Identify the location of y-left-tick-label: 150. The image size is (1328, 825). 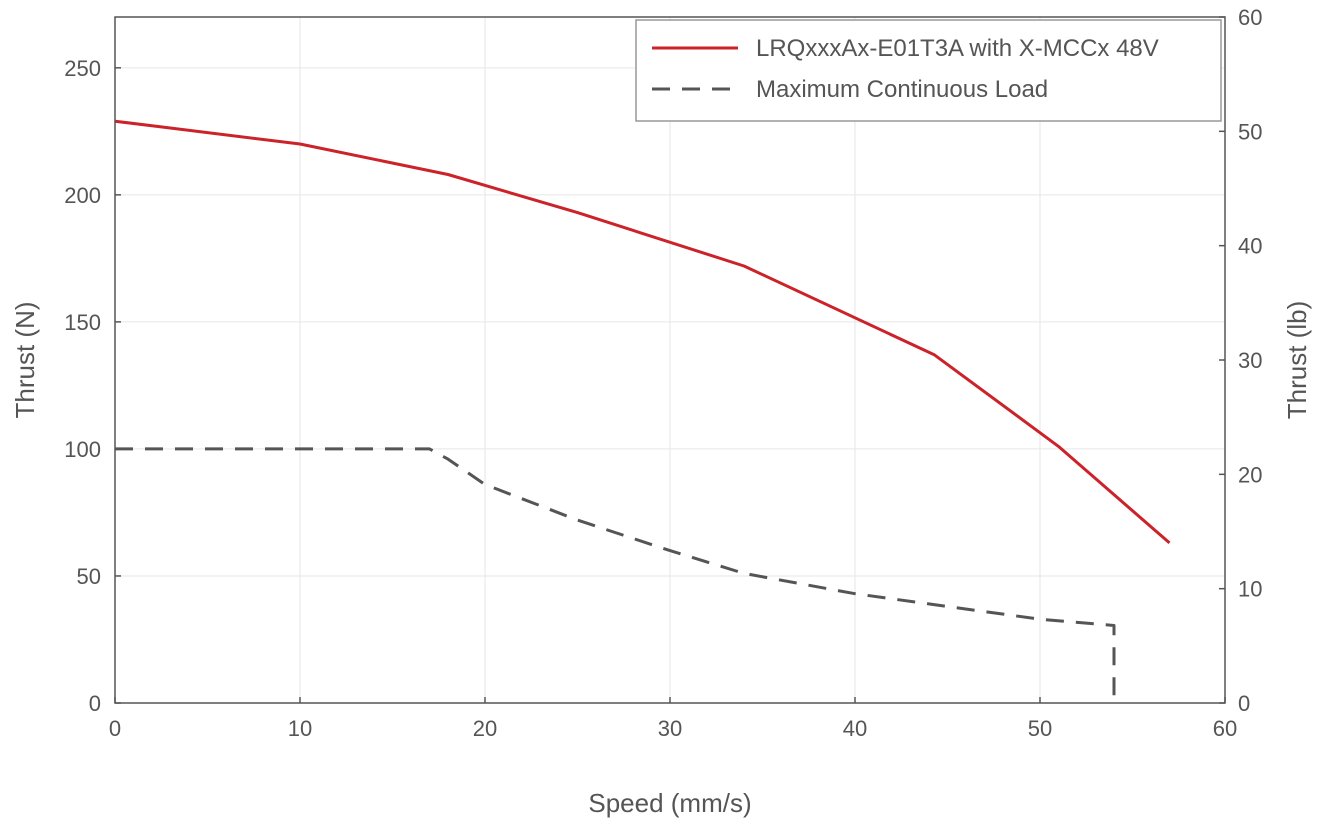
(82, 322).